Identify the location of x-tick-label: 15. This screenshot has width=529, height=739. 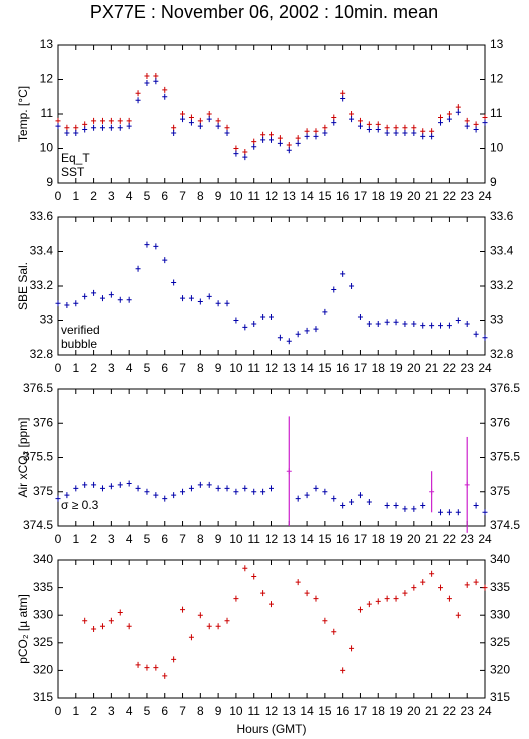
(325, 539).